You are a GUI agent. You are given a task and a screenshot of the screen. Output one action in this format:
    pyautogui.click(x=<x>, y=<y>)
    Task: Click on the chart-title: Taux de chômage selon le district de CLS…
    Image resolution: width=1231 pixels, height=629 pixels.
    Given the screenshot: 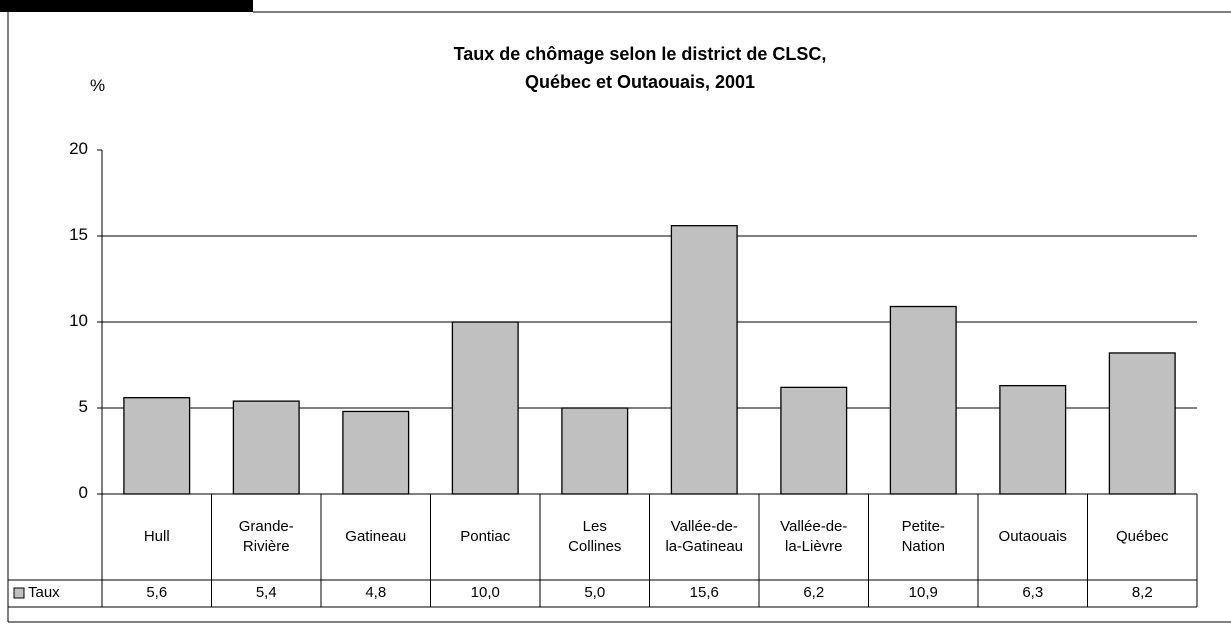 What is the action you would take?
    pyautogui.click(x=640, y=68)
    